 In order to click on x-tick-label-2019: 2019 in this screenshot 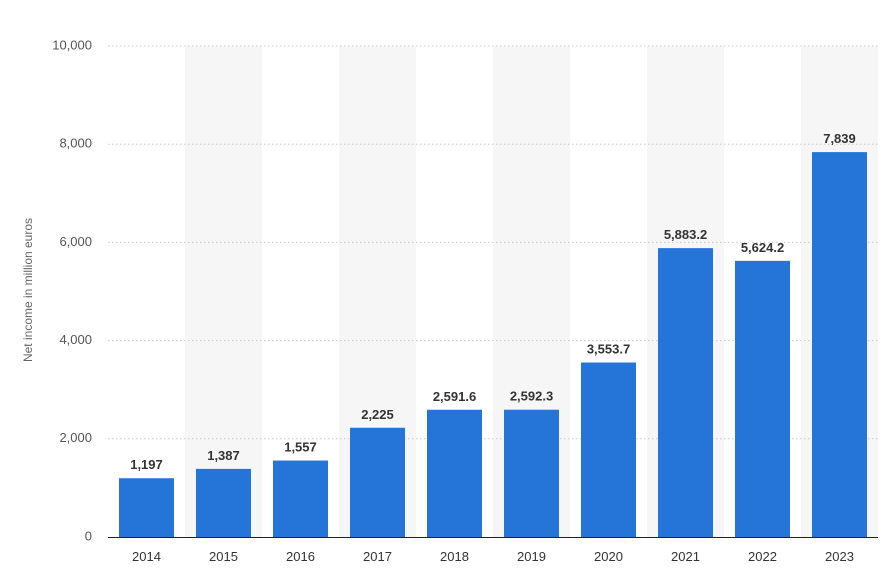, I will do `click(531, 556)`.